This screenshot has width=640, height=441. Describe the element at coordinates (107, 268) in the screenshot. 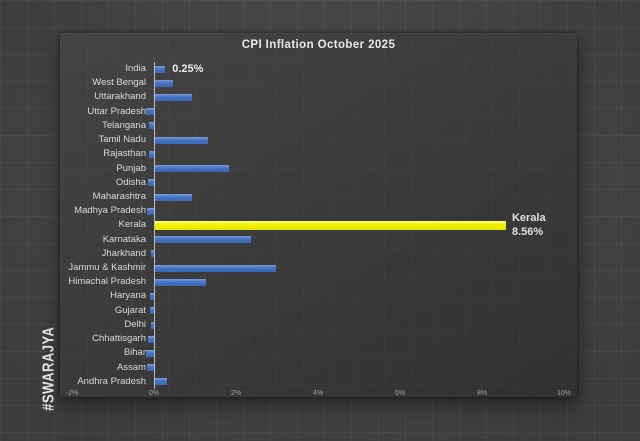

I see `category-label: Jammu & Kashmir` at that location.